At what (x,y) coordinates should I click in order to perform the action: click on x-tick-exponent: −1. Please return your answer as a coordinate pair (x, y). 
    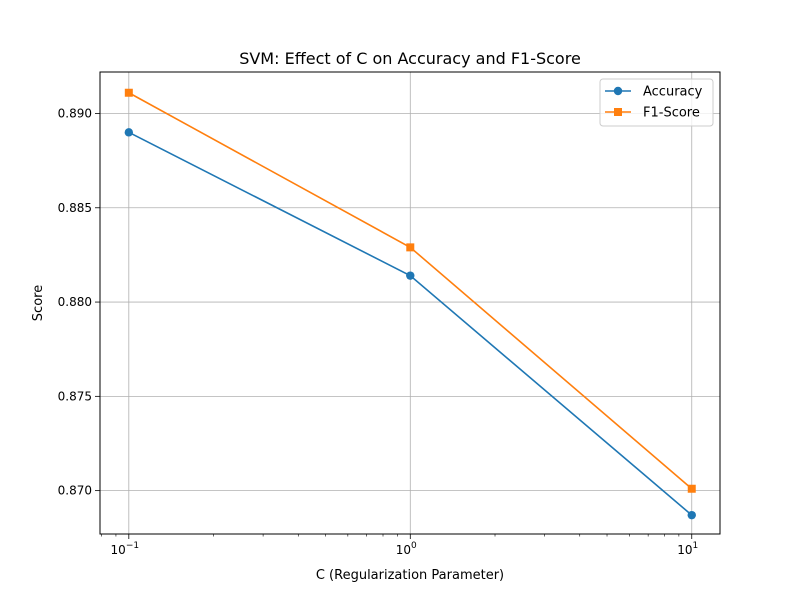
    Looking at the image, I should click on (132, 546).